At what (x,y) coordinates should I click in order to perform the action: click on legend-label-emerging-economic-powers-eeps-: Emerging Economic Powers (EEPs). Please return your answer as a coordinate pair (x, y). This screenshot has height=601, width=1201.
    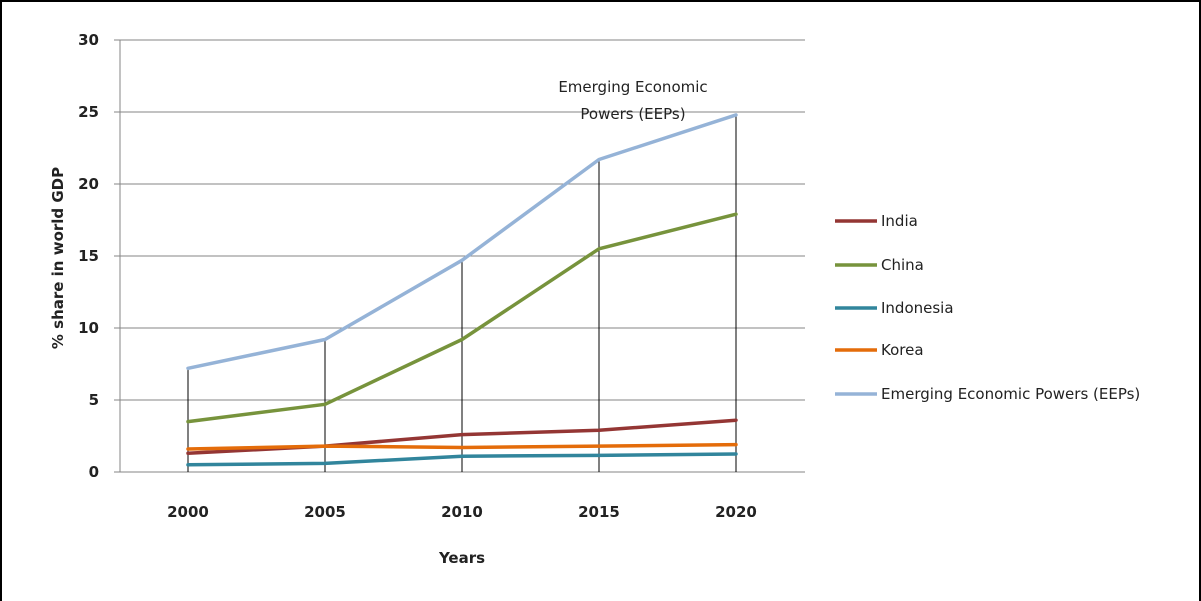
    Looking at the image, I should click on (1010, 394).